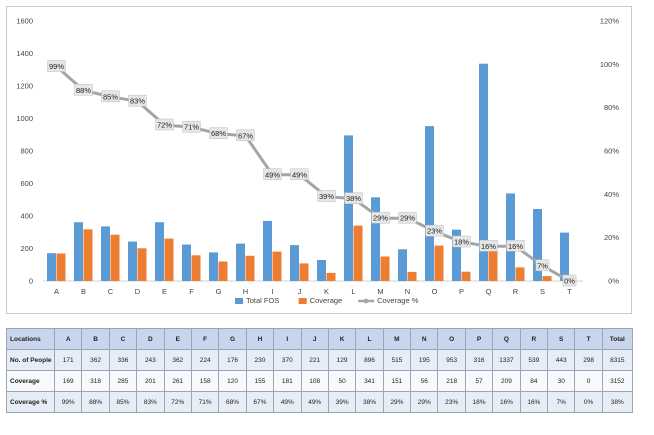 The width and height of the screenshot is (654, 435). I want to click on x-tick-label: A, so click(56, 291).